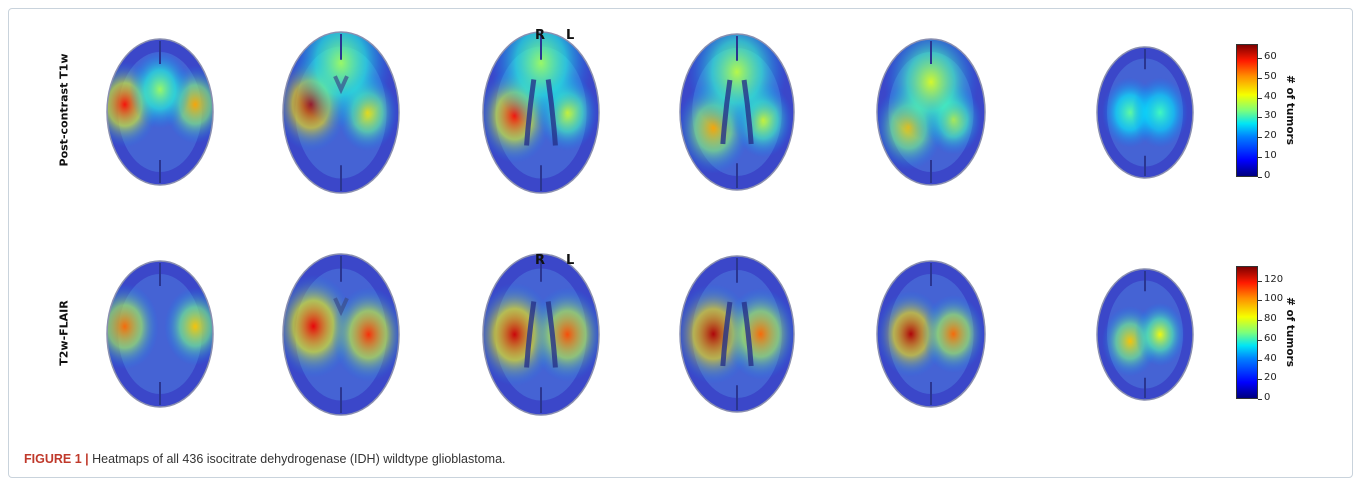 The image size is (1363, 488). Describe the element at coordinates (341, 112) in the screenshot. I see `brain-slice-r1-c2` at that location.